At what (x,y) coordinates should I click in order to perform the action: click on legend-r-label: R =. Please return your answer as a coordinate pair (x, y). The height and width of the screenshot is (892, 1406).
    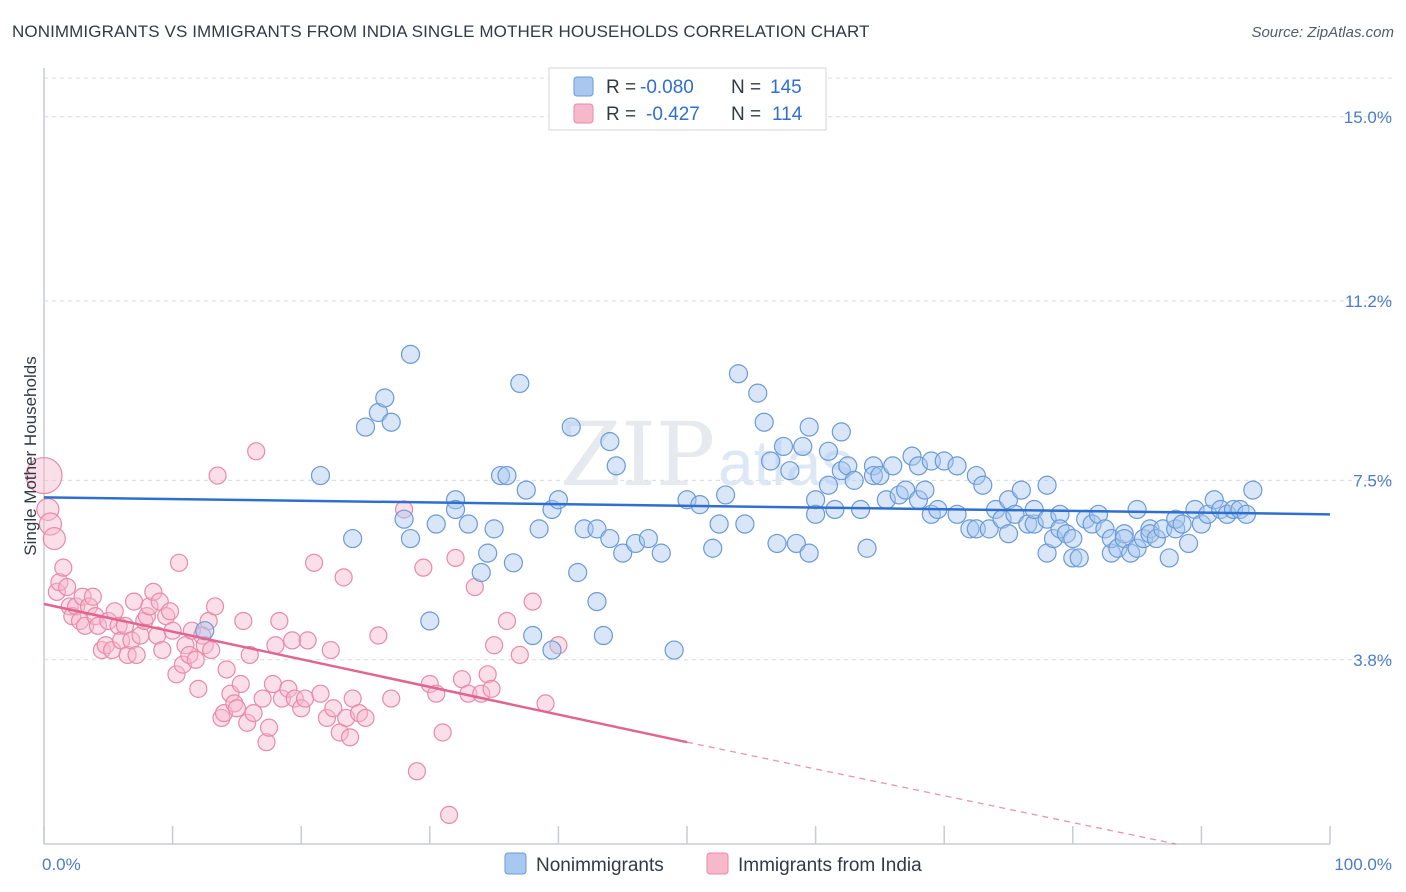
    Looking at the image, I should click on (621, 87).